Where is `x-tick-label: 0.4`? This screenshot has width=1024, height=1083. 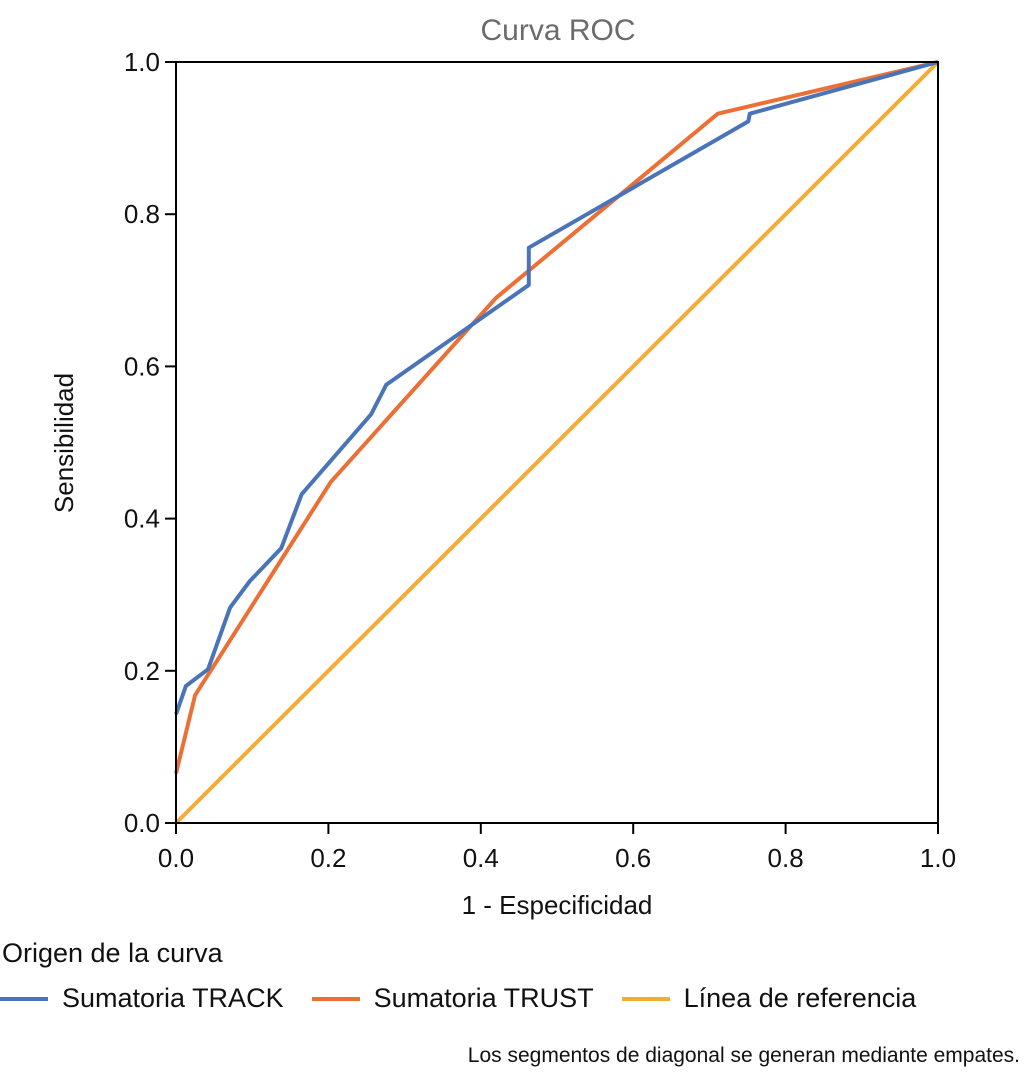 x-tick-label: 0.4 is located at coordinates (481, 858).